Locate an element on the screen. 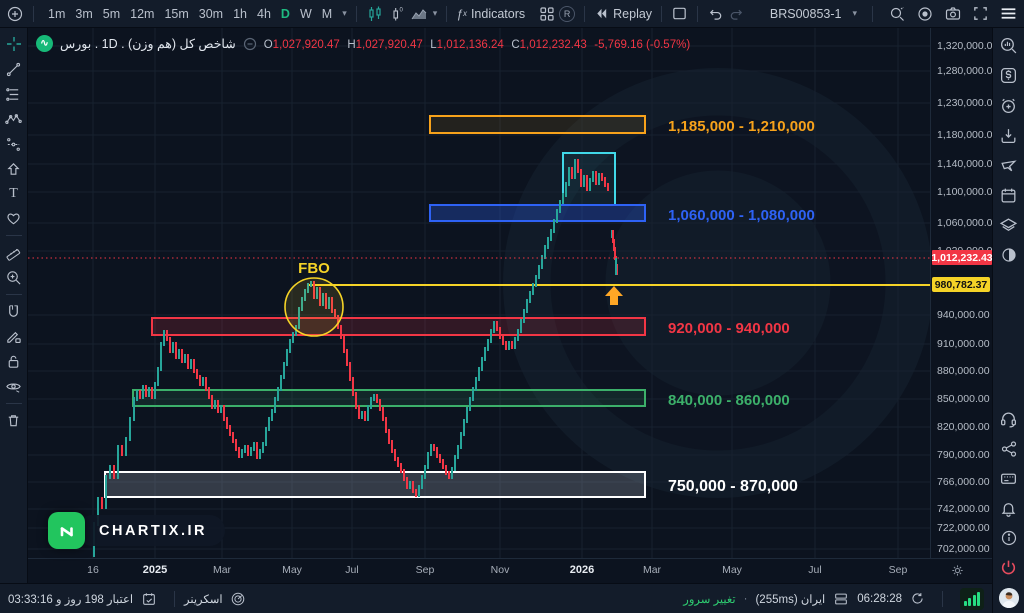 The height and width of the screenshot is (613, 1024). candles-icon is located at coordinates (375, 14).